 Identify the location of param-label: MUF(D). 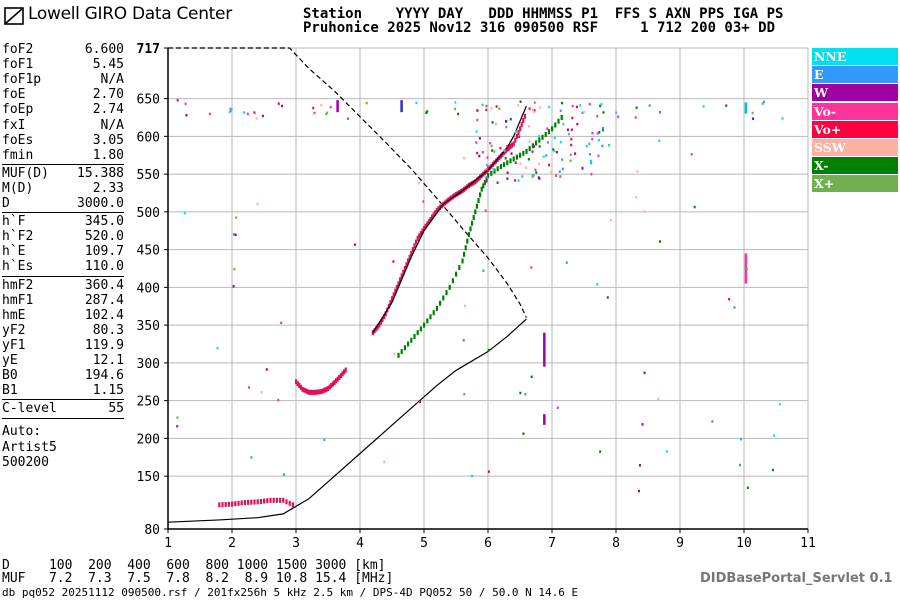
(25, 173).